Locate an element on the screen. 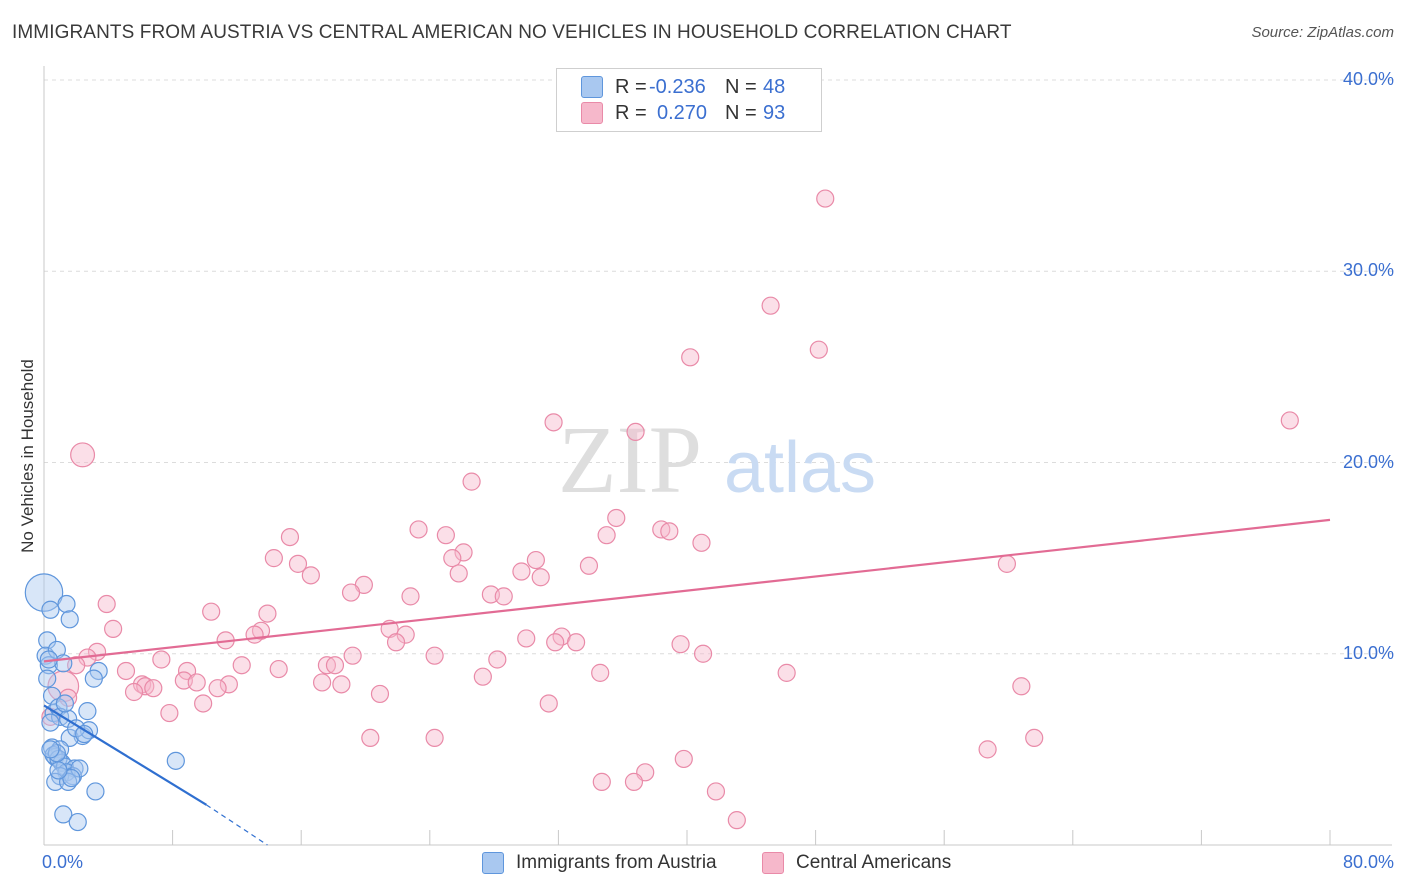 This screenshot has width=1406, height=892. x-tick-label: 80.0% is located at coordinates (1368, 862).